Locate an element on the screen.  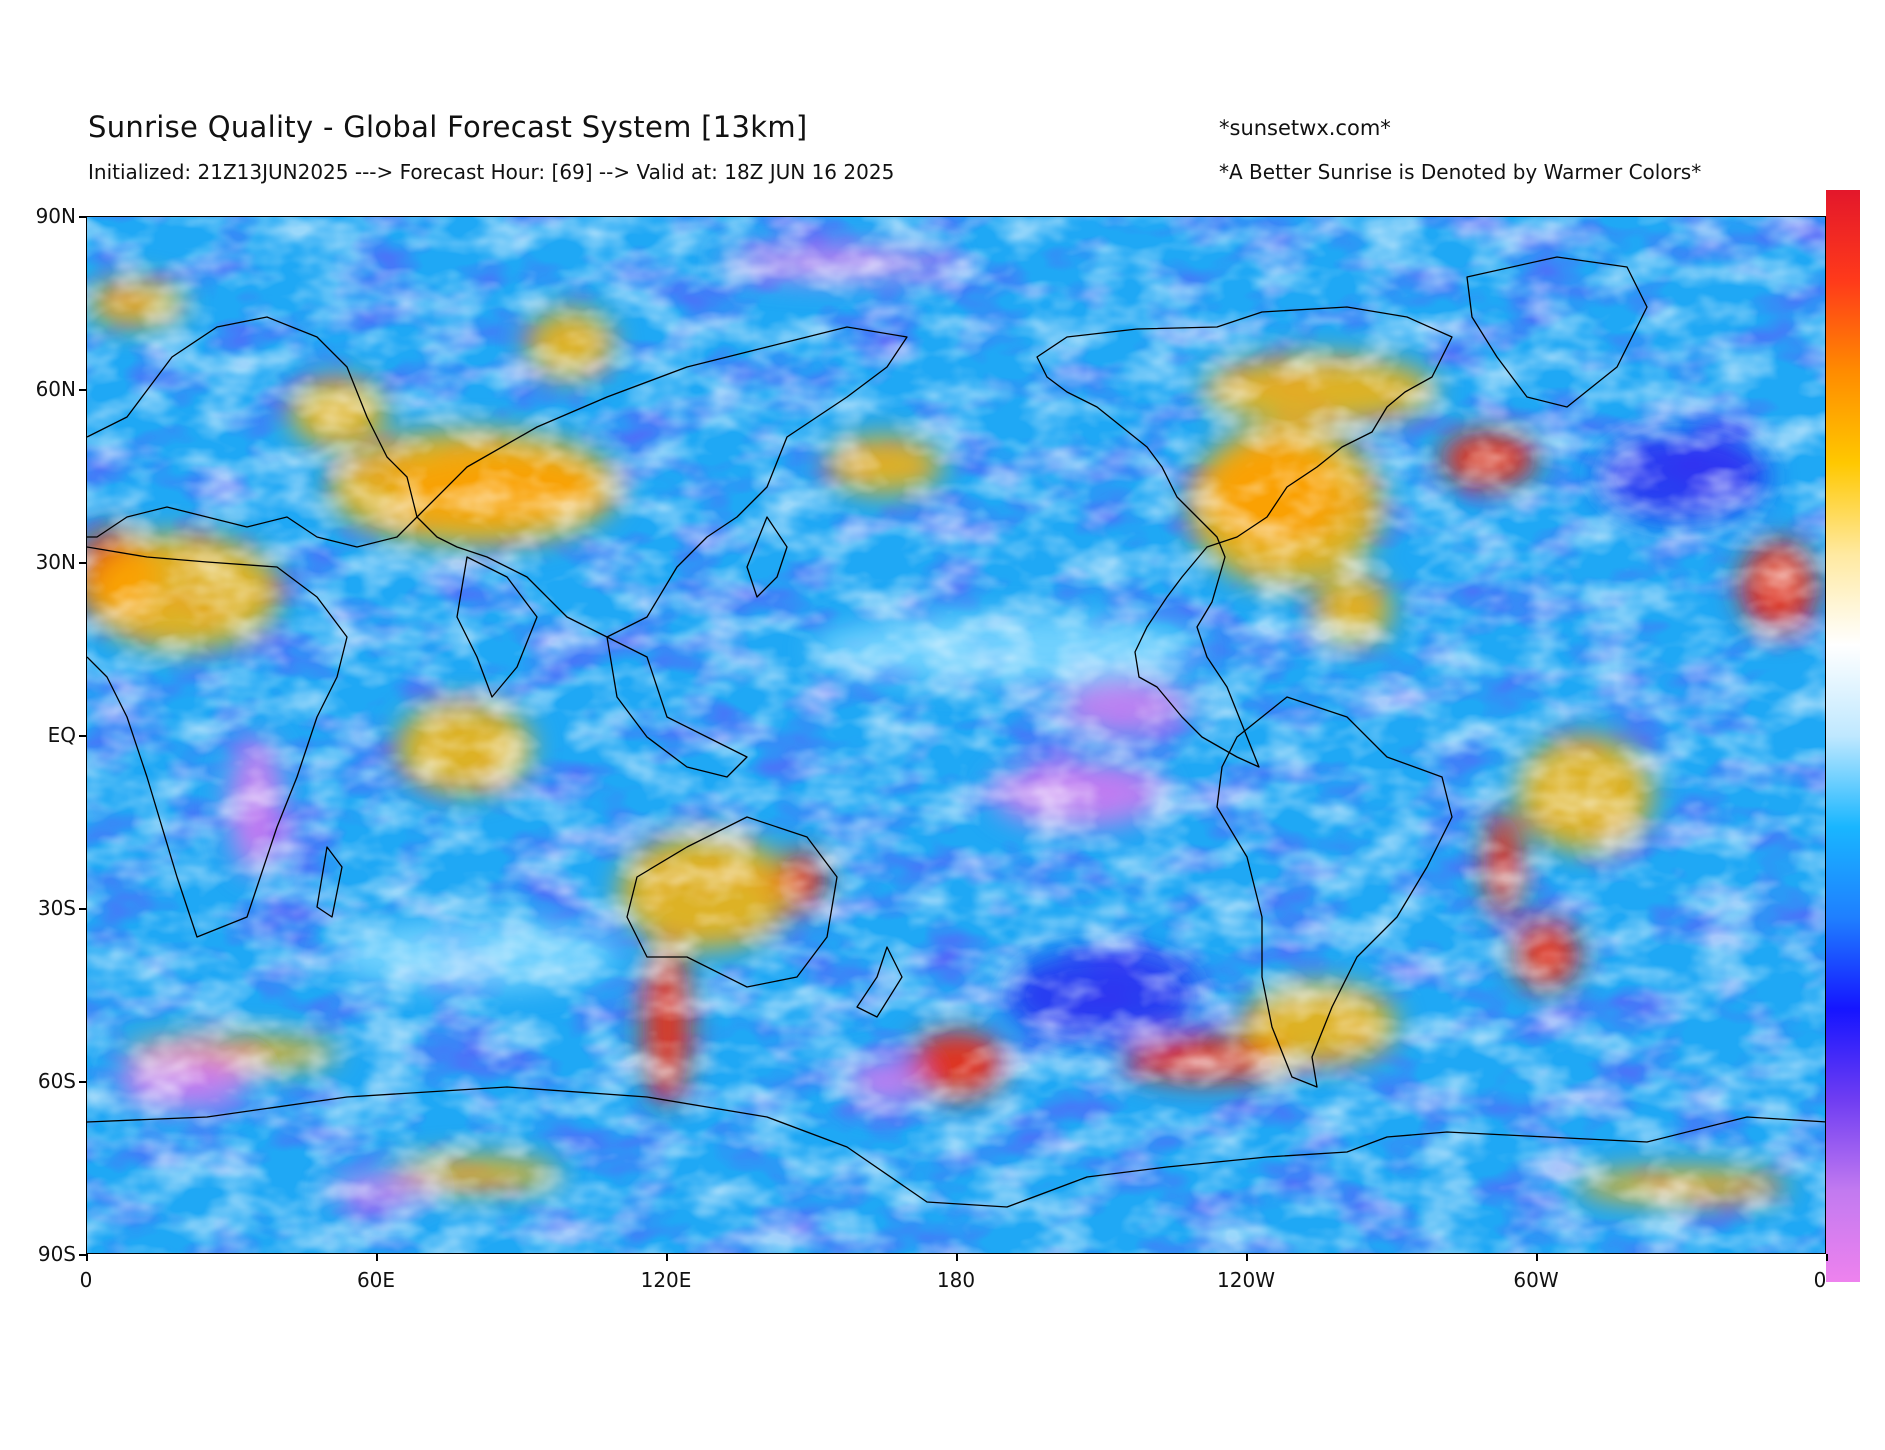
site-credit: *sunsetwx.com* is located at coordinates (1305, 128).